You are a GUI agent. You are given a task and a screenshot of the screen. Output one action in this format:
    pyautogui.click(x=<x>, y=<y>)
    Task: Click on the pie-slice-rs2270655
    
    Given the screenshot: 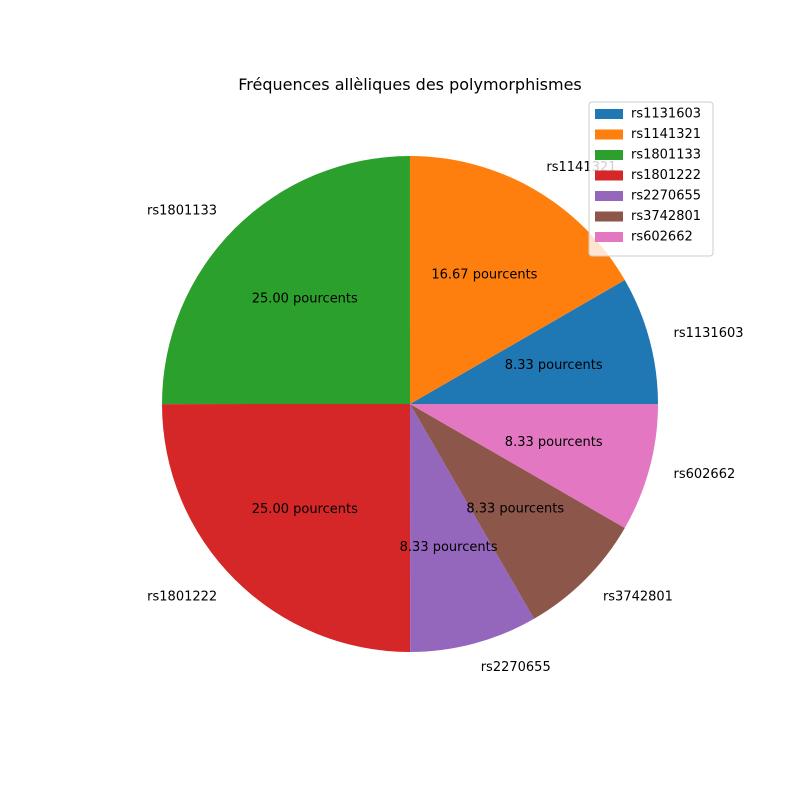 What is the action you would take?
    pyautogui.click(x=472, y=528)
    